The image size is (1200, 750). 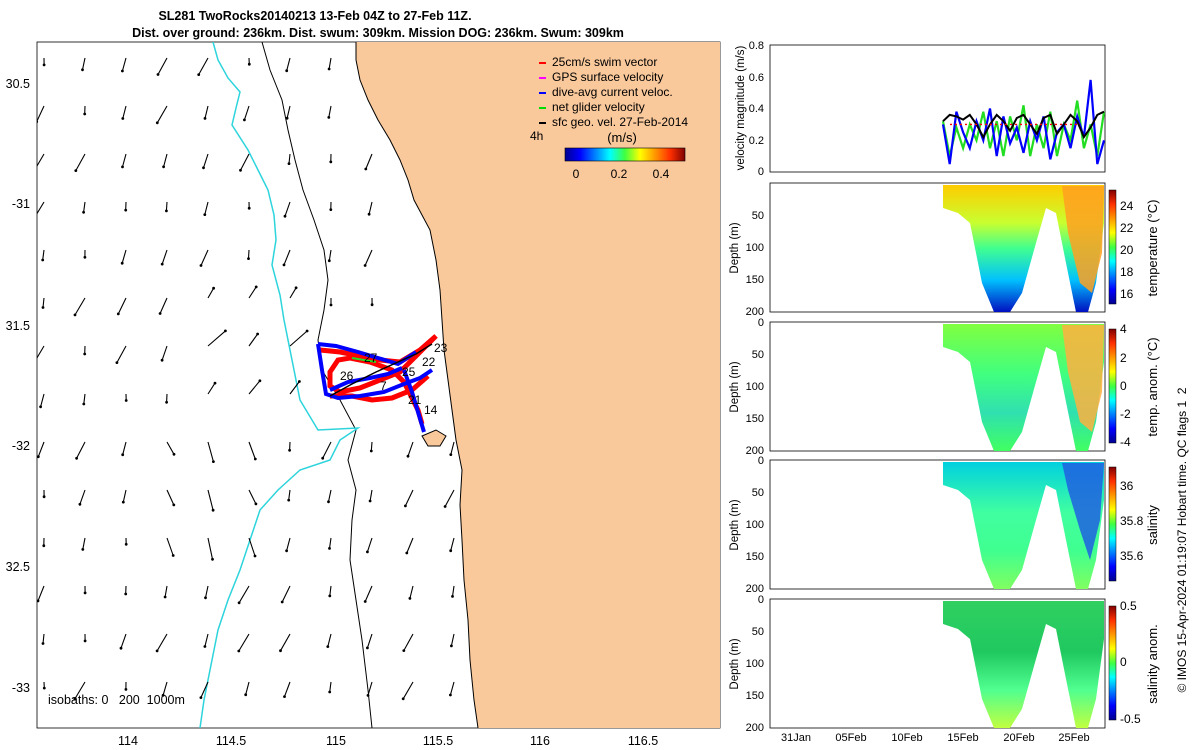 I want to click on x-tick-label: 115.5, so click(x=438, y=741).